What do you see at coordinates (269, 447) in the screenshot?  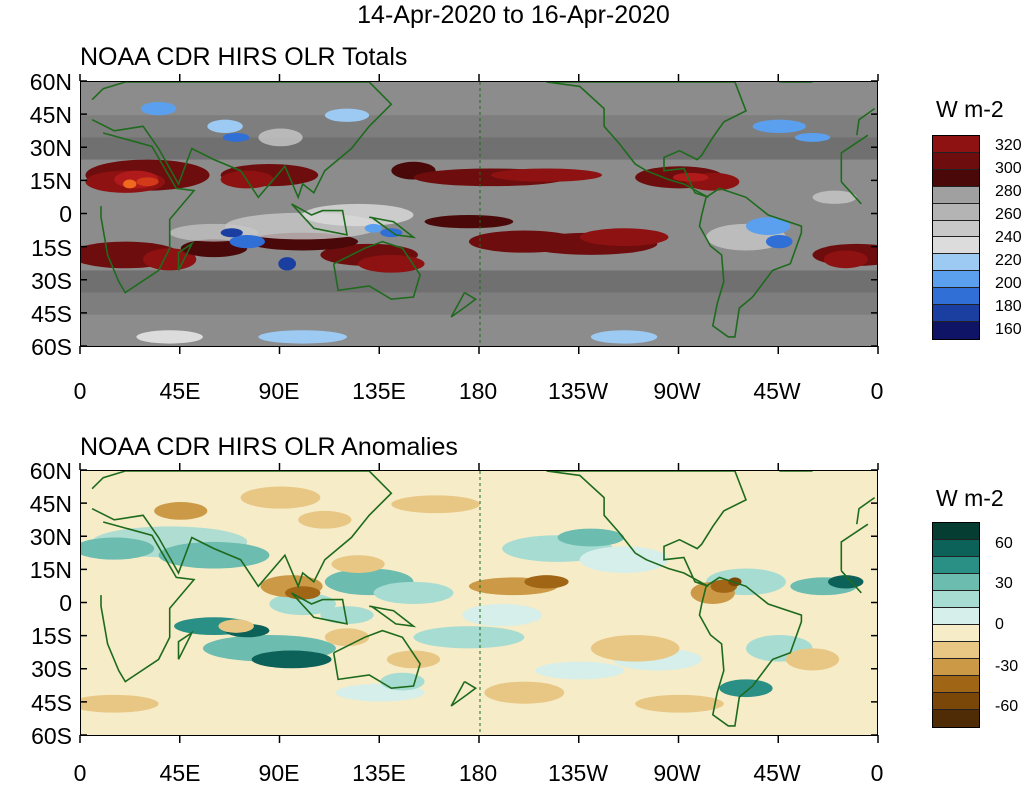 I see `panel-title-anomalies: NOAA CDR HIRS OLR Anomalies` at bounding box center [269, 447].